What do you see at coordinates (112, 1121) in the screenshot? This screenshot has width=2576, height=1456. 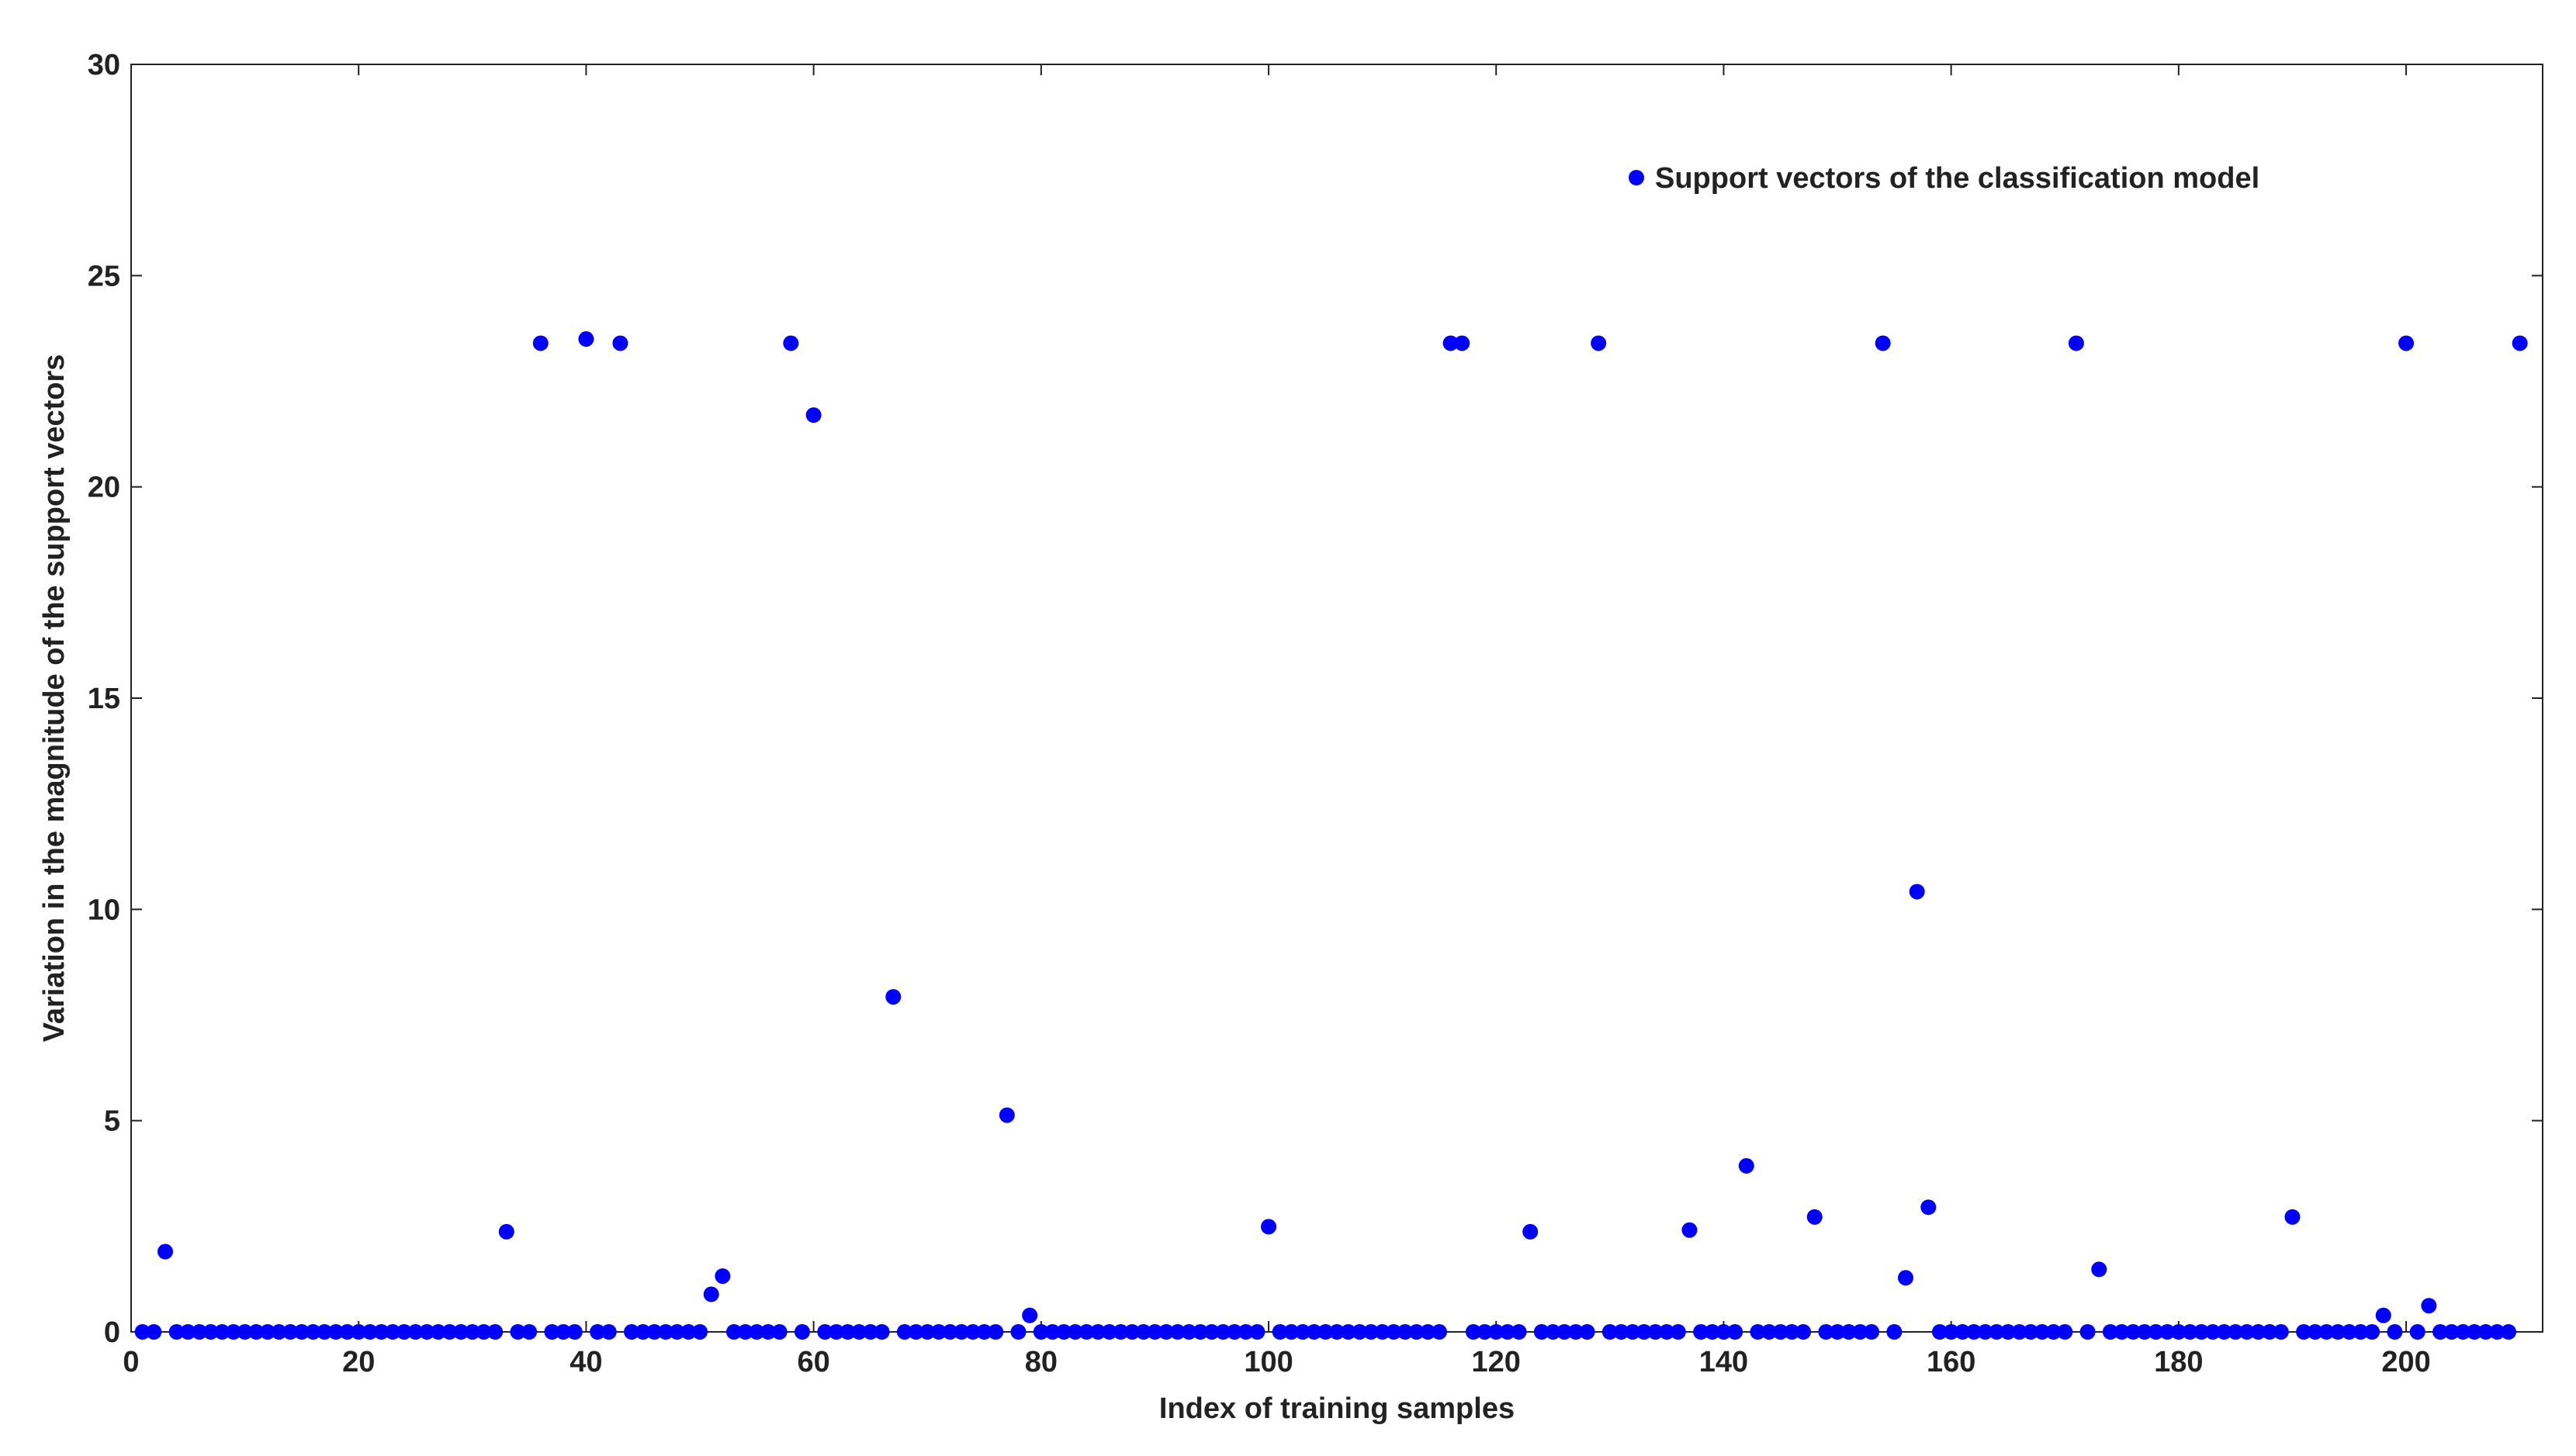 I see `y-tick-label: 5` at bounding box center [112, 1121].